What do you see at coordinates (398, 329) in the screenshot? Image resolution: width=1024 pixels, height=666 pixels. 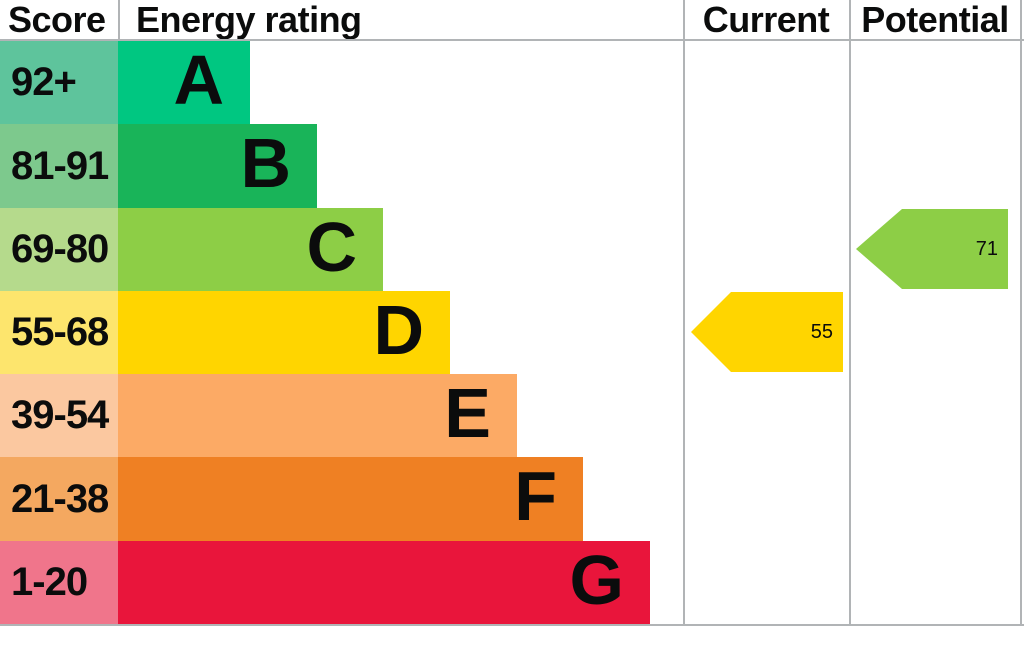 I see `band-letter: D` at bounding box center [398, 329].